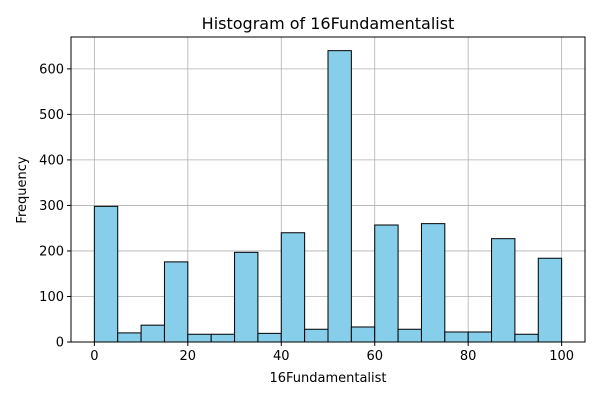 The height and width of the screenshot is (400, 600). Describe the element at coordinates (22, 189) in the screenshot. I see `y-axis-label: Frequency` at that location.